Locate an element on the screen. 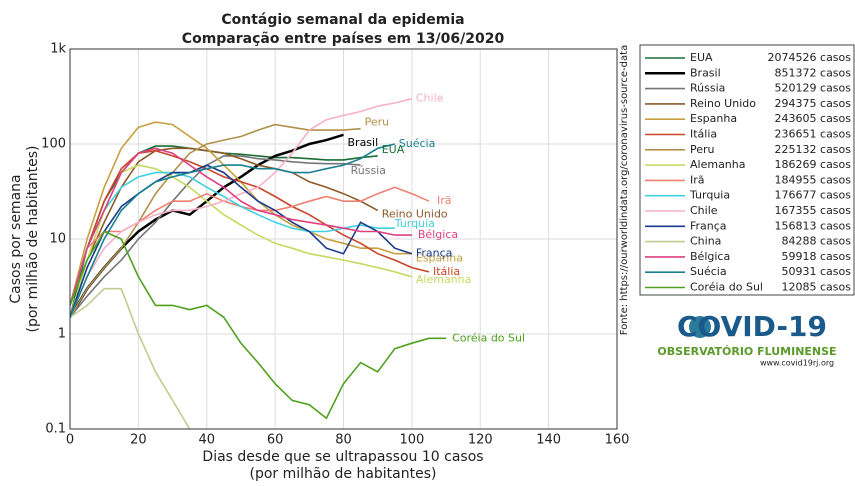 This screenshot has height=486, width=855. line-end-label: Reino Unido is located at coordinates (415, 213).